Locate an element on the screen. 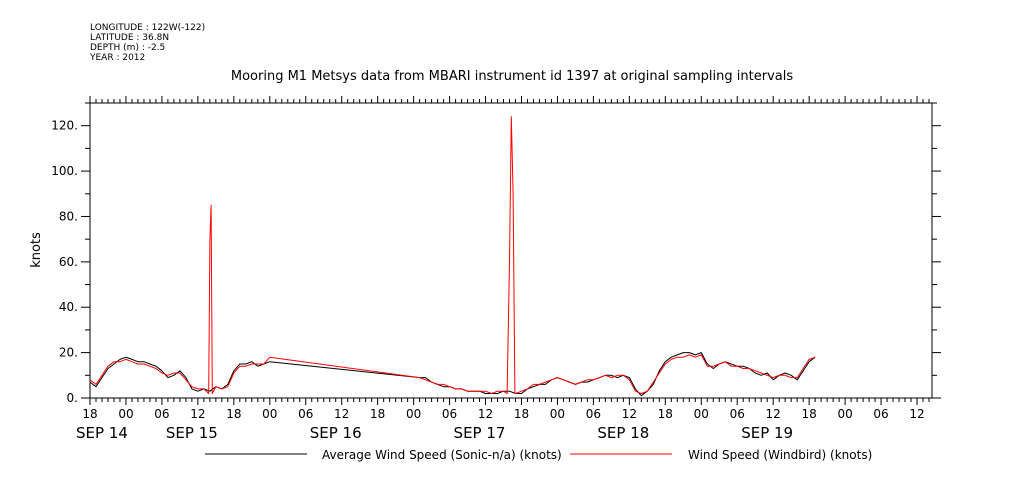 This screenshot has width=1009, height=504. y-axis-label: knots is located at coordinates (36, 250).